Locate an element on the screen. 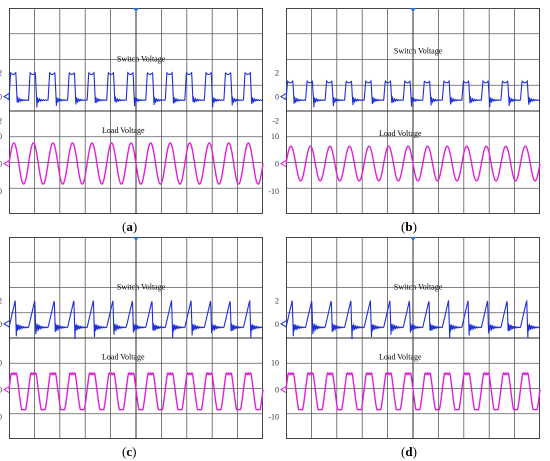 This screenshot has width=550, height=461. caption-a-letter: a is located at coordinates (129, 226).